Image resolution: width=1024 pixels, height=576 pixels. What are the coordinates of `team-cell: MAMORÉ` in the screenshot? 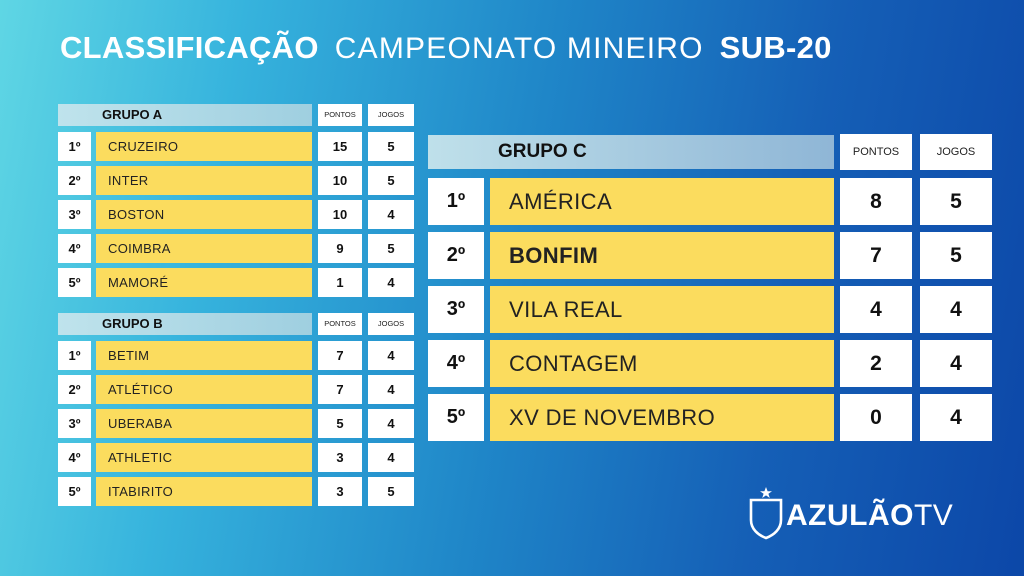 It's located at (204, 282).